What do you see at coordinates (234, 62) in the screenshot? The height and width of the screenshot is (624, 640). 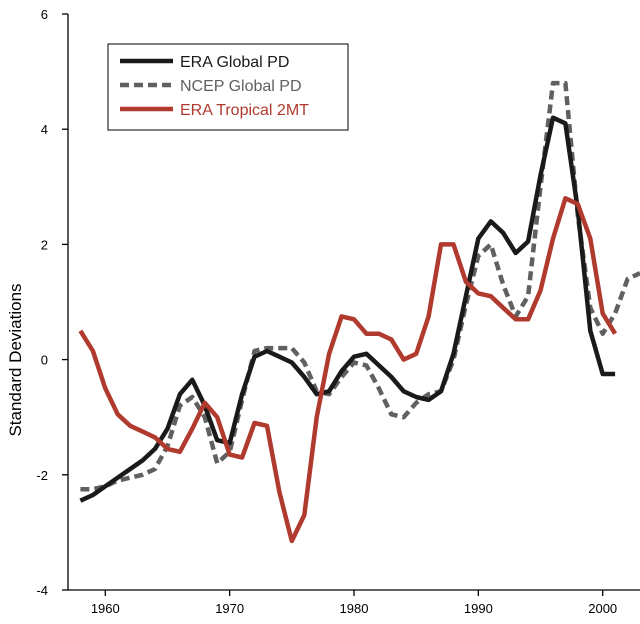 I see `legend-label-0: ERA Global PD` at bounding box center [234, 62].